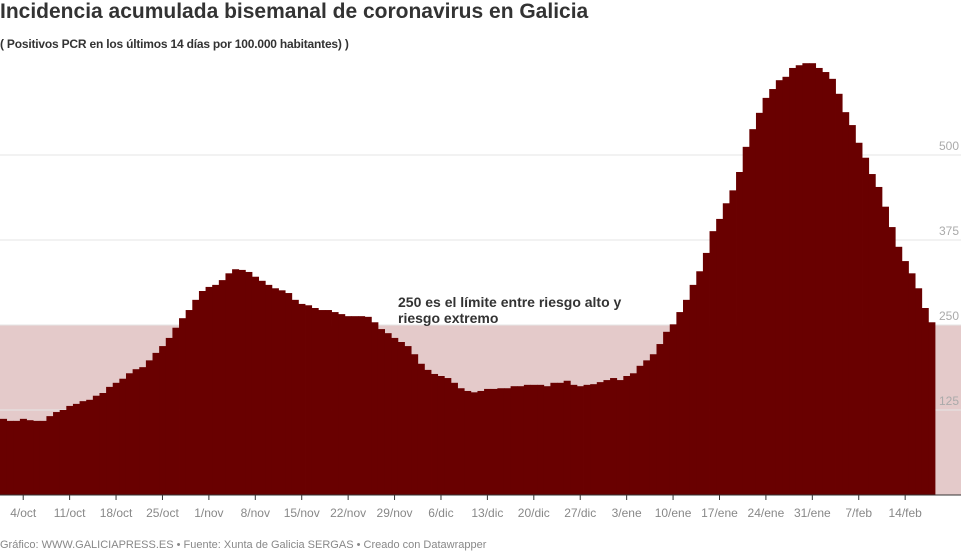  I want to click on x-tick-label: 15/nov, so click(302, 513).